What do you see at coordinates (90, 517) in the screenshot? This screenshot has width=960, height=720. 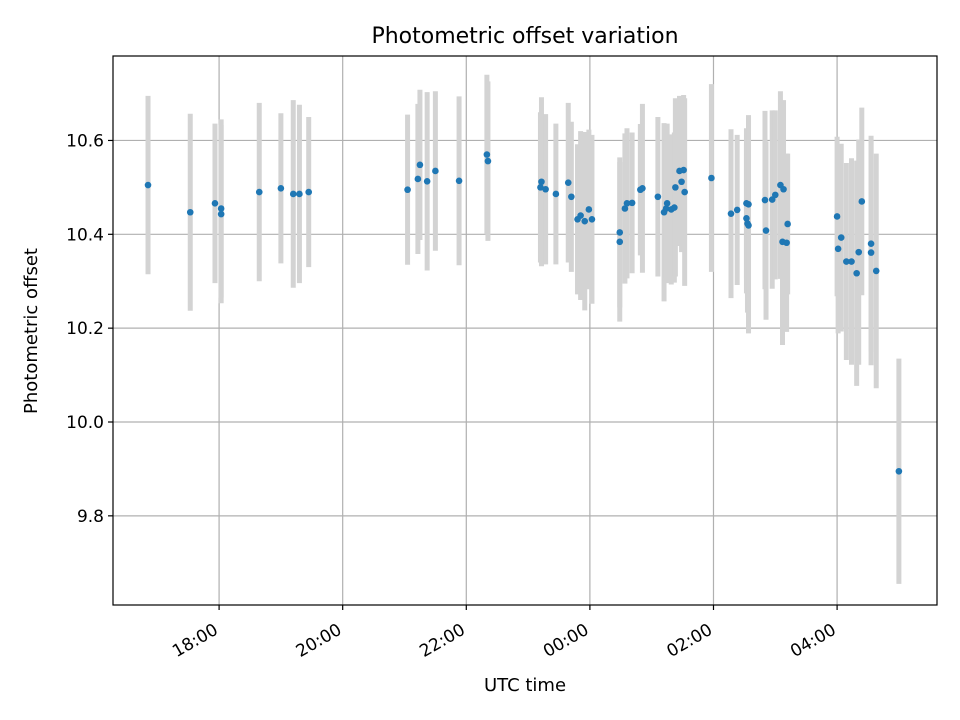 I see `y-tick-label: 9.8` at bounding box center [90, 517].